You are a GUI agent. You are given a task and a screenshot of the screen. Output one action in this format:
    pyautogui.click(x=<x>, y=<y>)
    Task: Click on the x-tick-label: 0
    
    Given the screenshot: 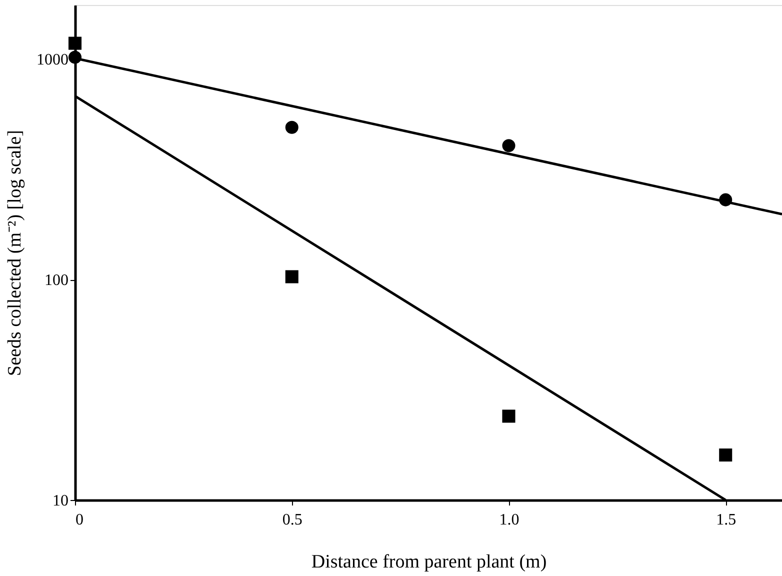 What is the action you would take?
    pyautogui.click(x=80, y=520)
    